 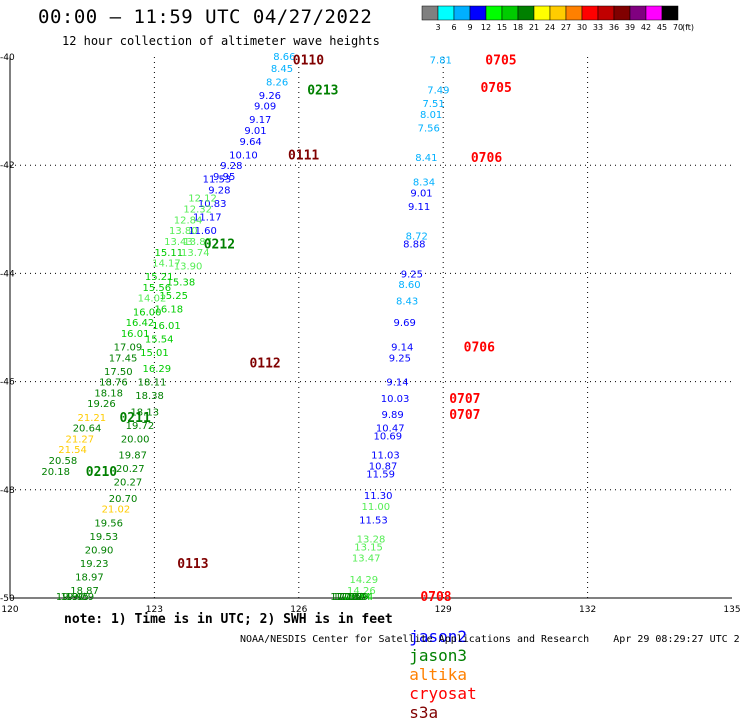 I want to click on swh-value-label: 18.18, so click(x=108, y=393).